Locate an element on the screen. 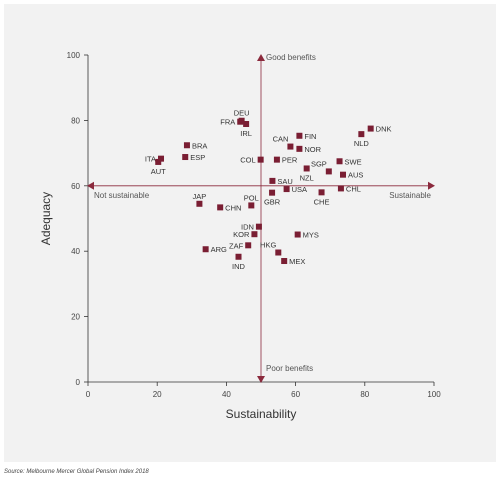 The height and width of the screenshot is (482, 500). x-tick-label: 20 is located at coordinates (157, 394).